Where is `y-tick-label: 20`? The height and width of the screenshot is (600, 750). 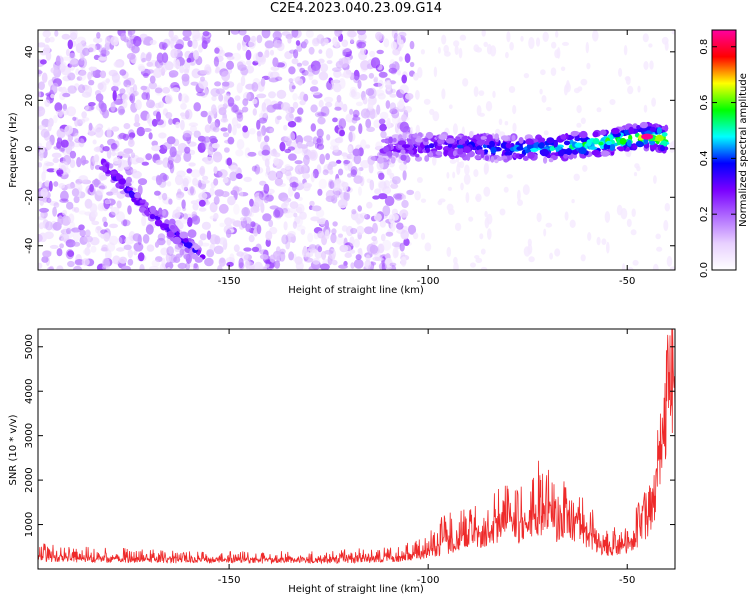
y-tick-label: 20 is located at coordinates (29, 100).